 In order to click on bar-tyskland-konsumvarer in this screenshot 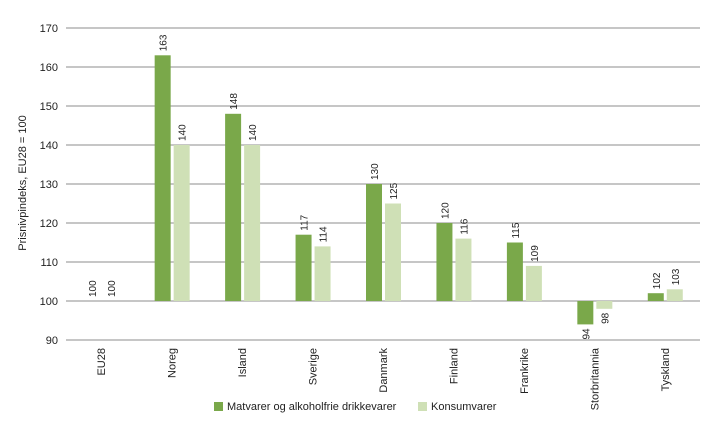, I will do `click(674, 295)`.